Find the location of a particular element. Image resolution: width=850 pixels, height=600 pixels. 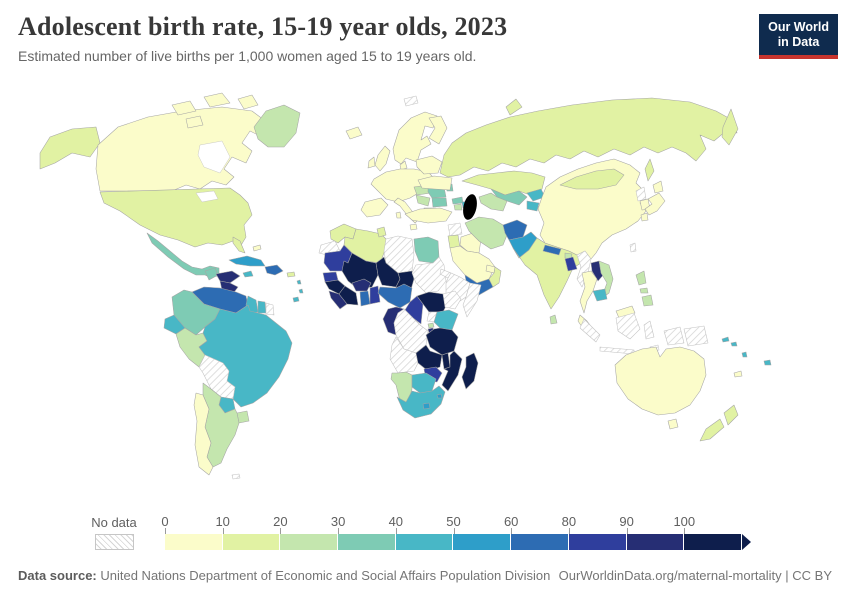

usa-florida is located at coordinates (239, 245).